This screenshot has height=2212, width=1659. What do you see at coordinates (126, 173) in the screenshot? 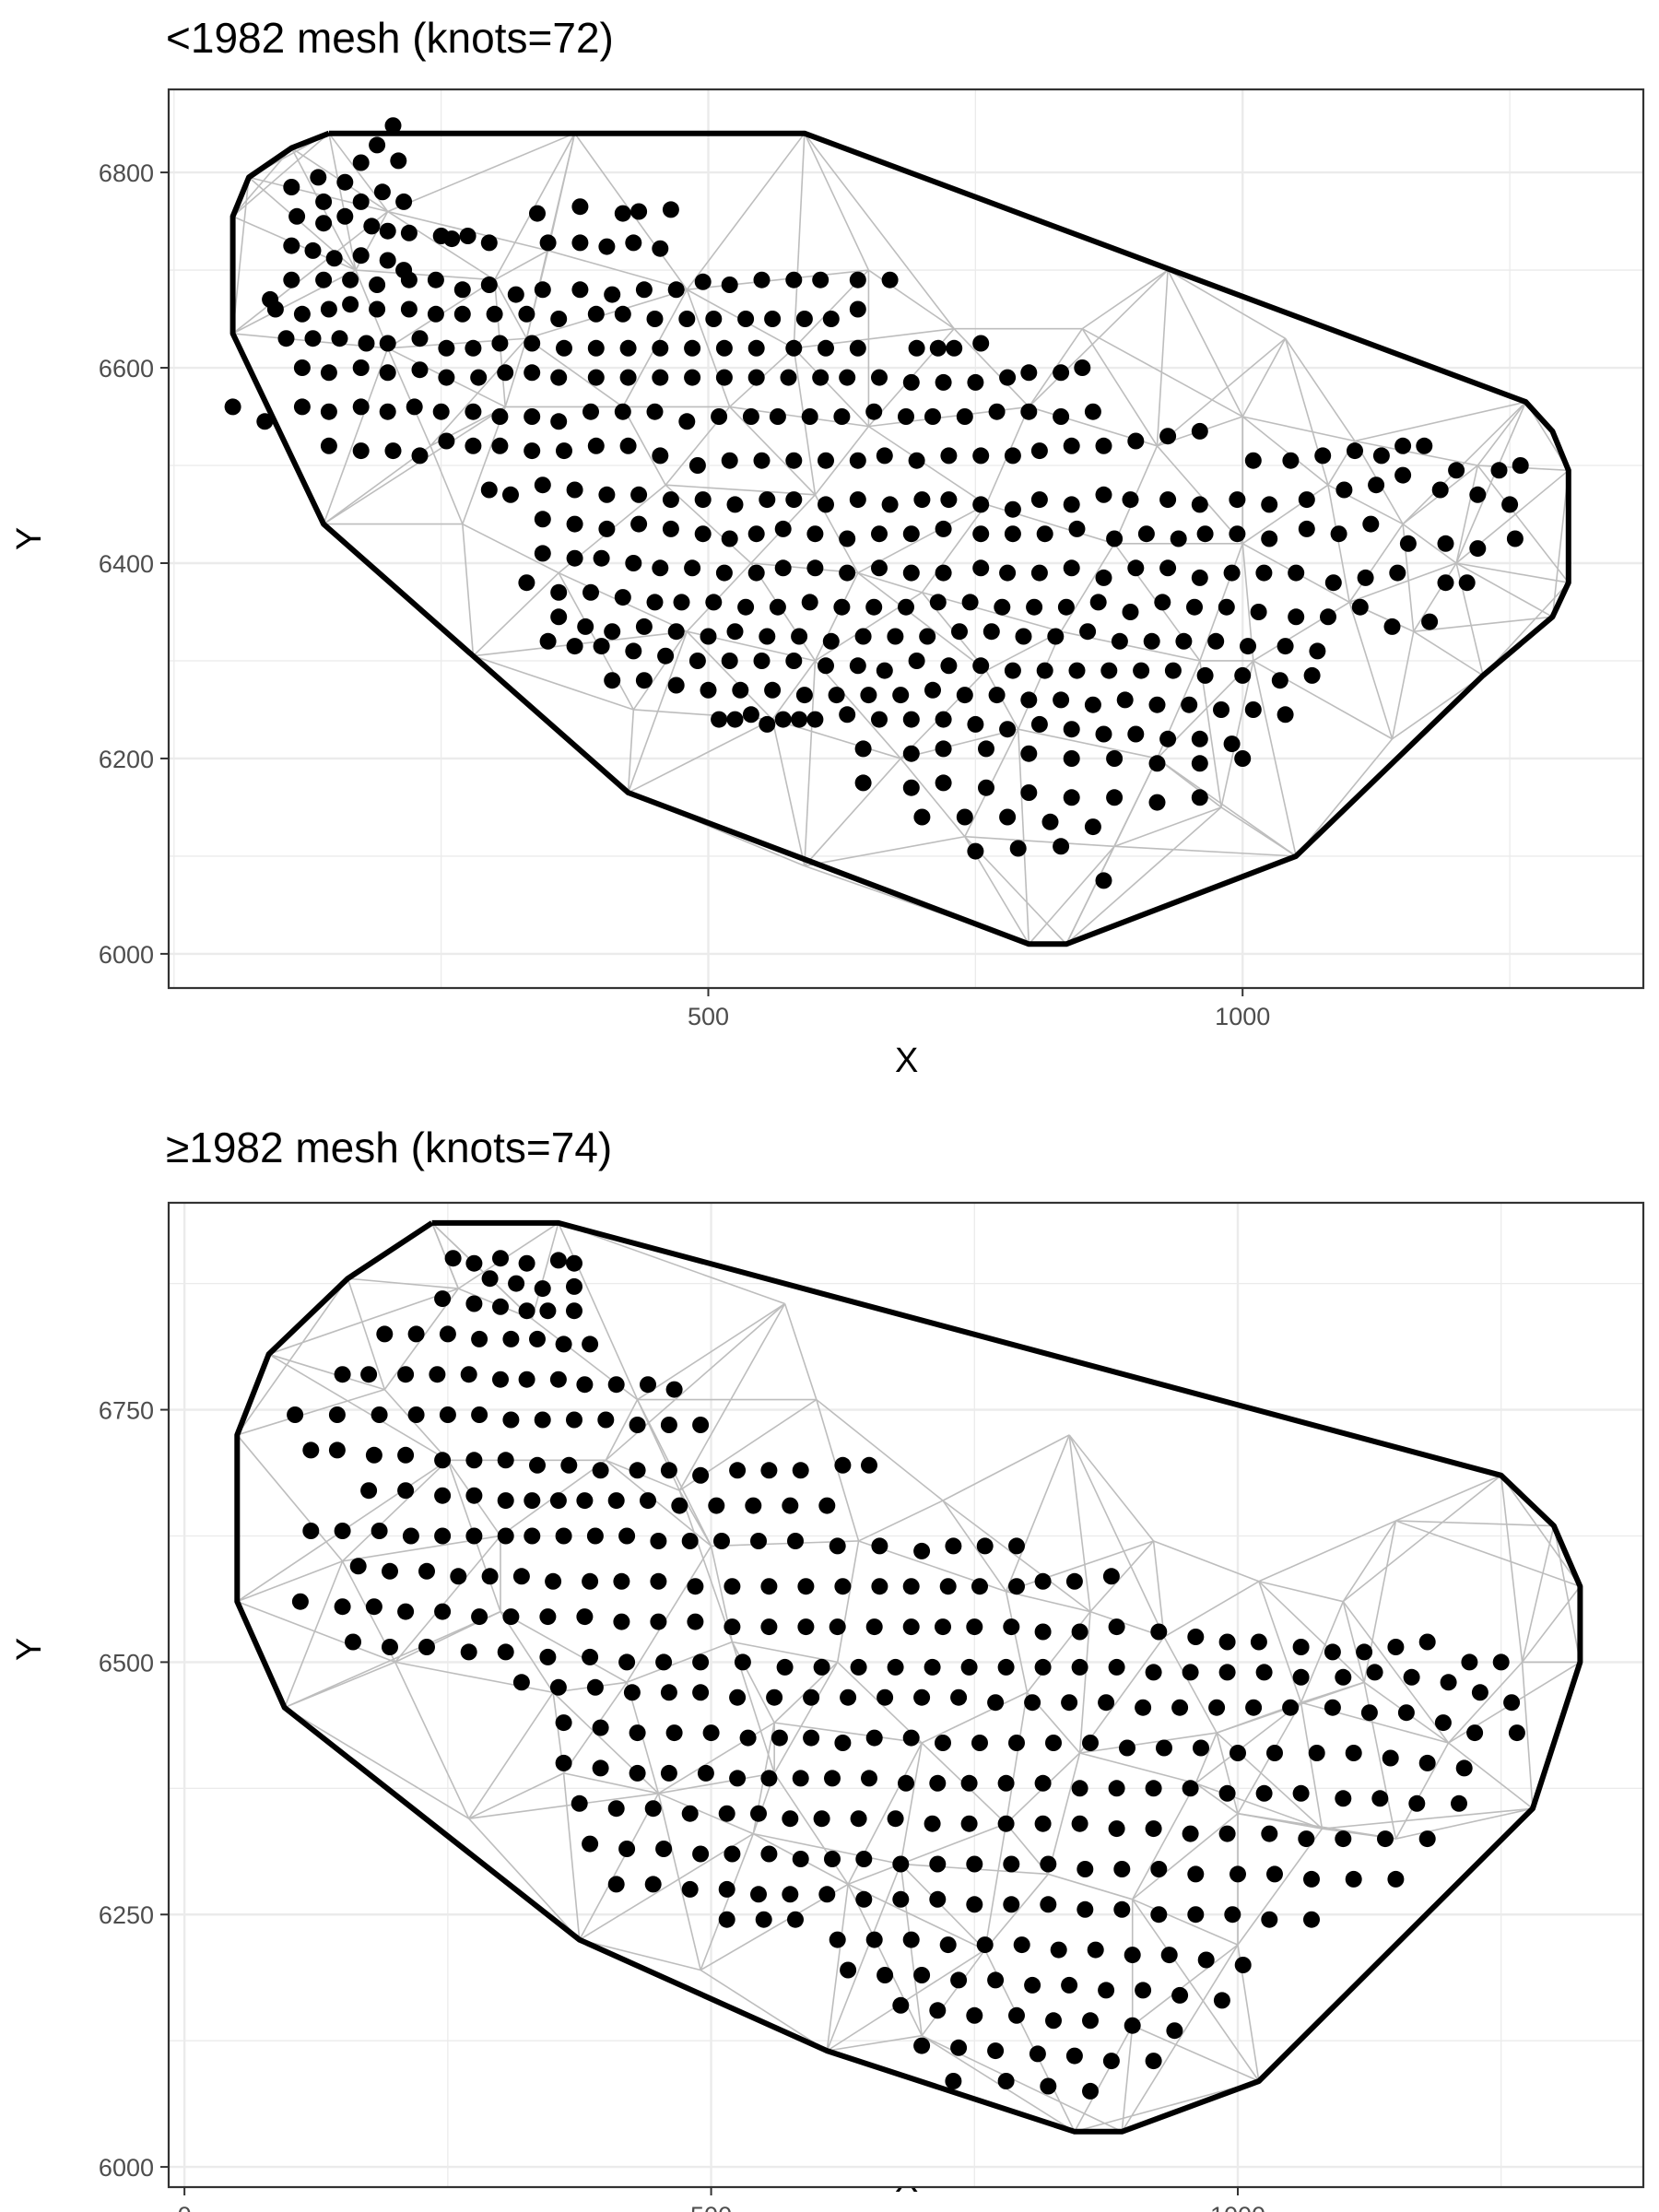
I see `y-tick-label: 6800` at bounding box center [126, 173].